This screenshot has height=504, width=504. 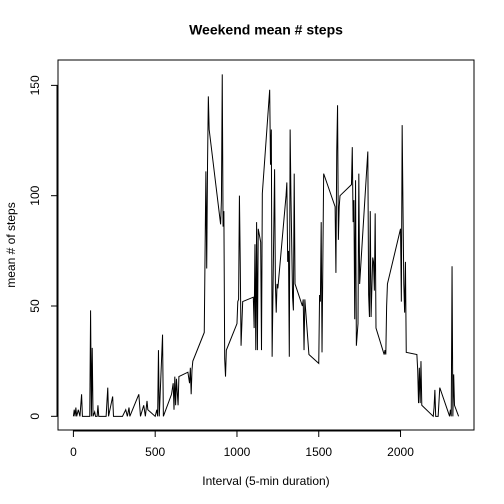 I want to click on x-axis-label: Interval (5-min duration), so click(x=265, y=481).